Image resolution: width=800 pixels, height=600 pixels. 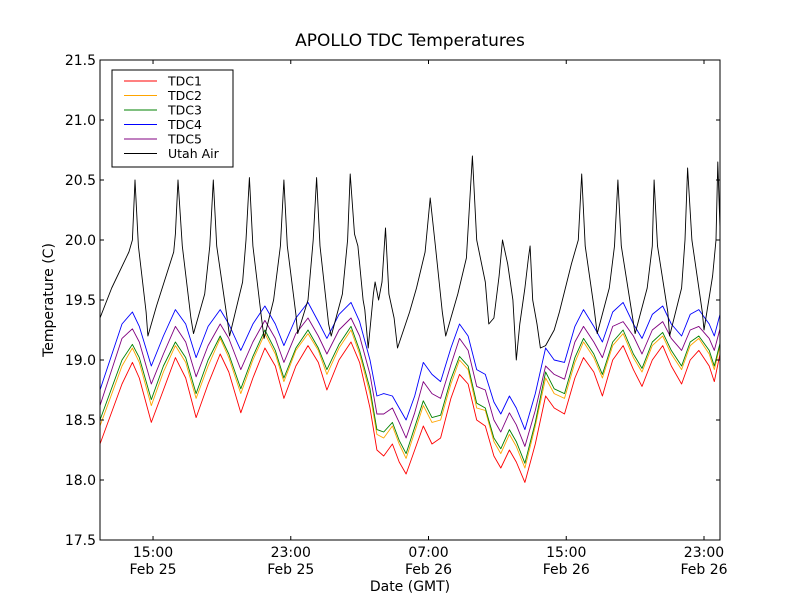 I want to click on x-axis-label: Date (GMT), so click(x=410, y=587).